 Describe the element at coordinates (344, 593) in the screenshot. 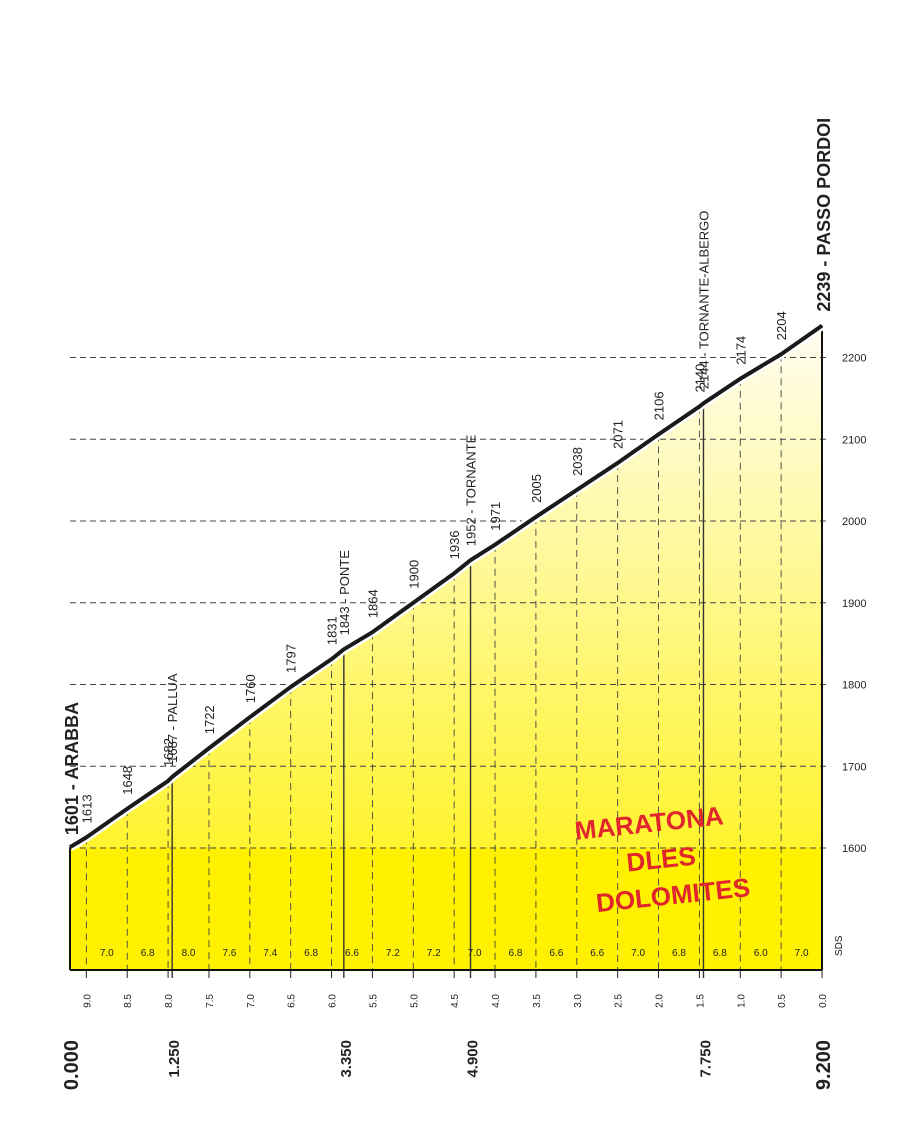

I see `point-elevation-label: 1843 - PONTE` at that location.